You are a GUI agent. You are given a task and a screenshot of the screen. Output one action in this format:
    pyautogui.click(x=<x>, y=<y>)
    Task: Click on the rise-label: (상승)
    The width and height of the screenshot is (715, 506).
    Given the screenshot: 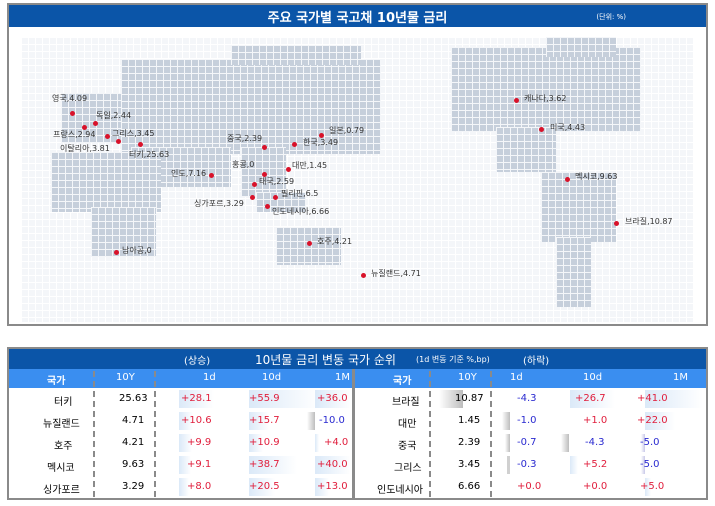 What is the action you would take?
    pyautogui.click(x=197, y=361)
    